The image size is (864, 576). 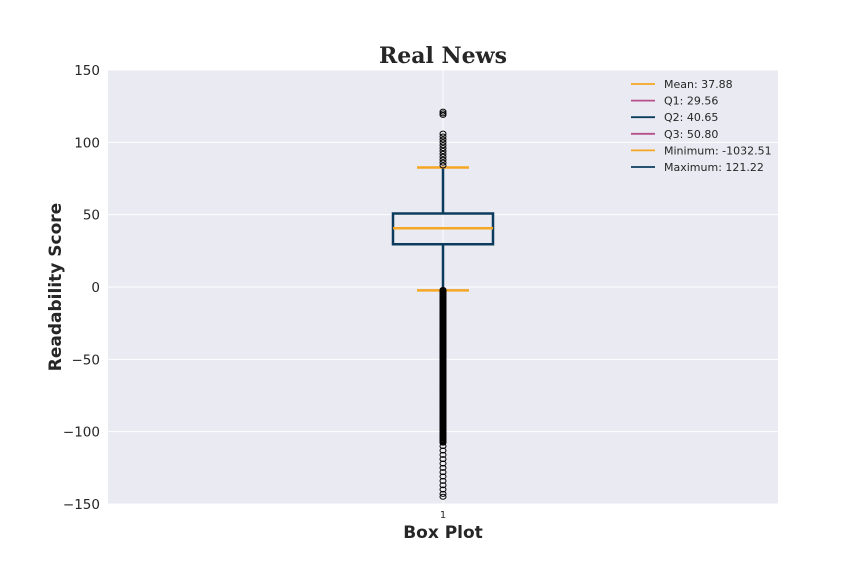 I want to click on x-tick-label: 1, so click(x=443, y=515).